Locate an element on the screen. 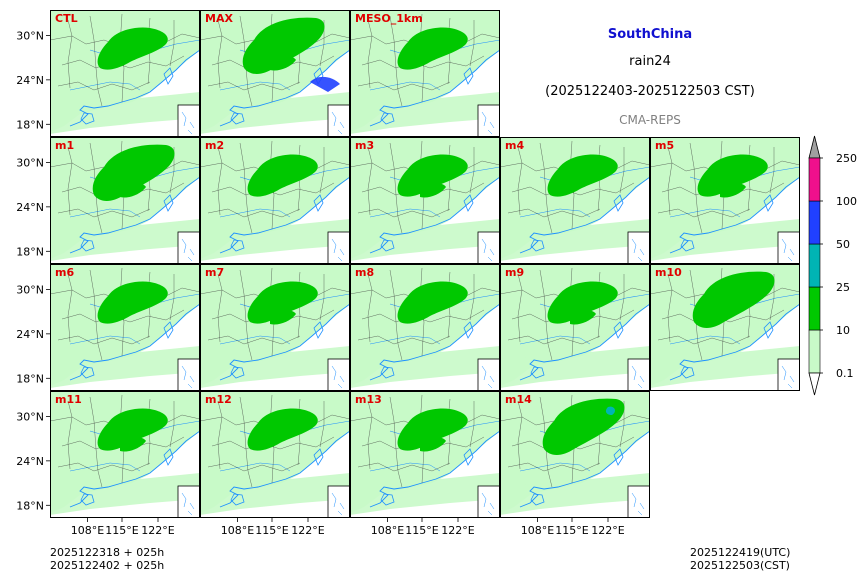 This screenshot has width=860, height=583. panel-label: m5 is located at coordinates (664, 145).